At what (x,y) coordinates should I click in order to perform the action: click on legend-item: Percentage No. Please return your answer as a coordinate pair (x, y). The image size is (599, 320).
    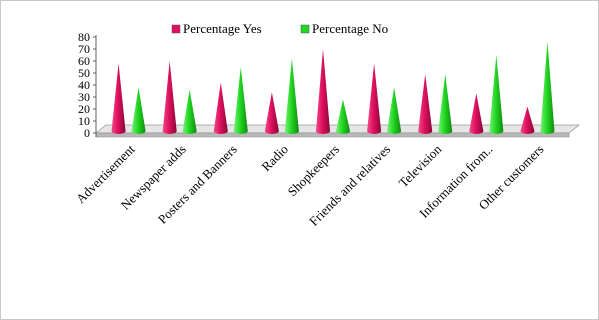
    Looking at the image, I should click on (344, 28).